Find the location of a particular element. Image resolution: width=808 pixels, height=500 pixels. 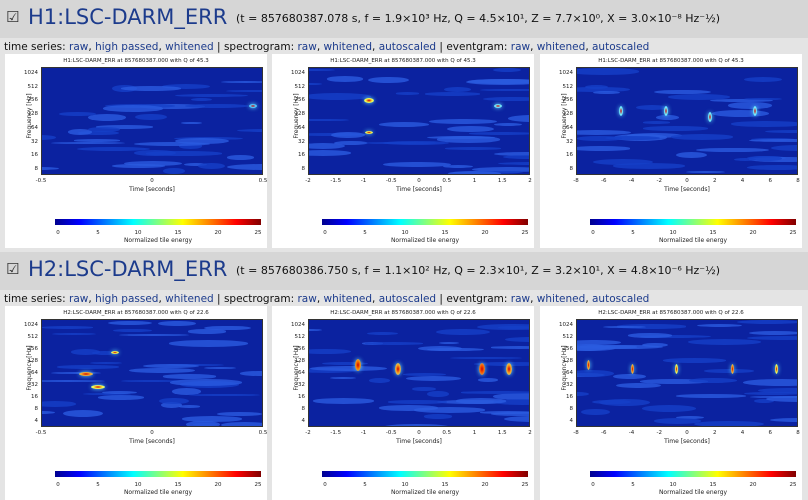

y-tick-label: 256 is located at coordinates (33, 349).